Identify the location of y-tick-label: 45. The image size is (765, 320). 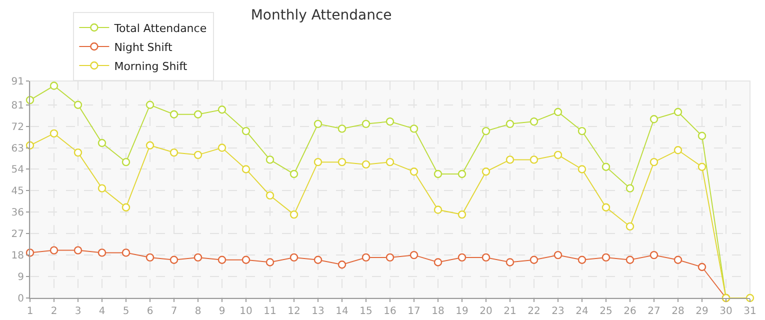
(17, 192).